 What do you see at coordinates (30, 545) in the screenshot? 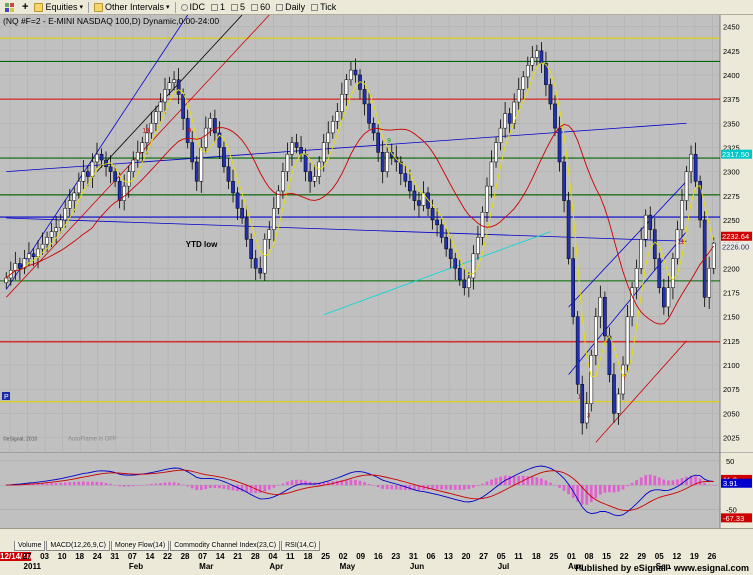
I see `tab-volume: Volume` at bounding box center [30, 545].